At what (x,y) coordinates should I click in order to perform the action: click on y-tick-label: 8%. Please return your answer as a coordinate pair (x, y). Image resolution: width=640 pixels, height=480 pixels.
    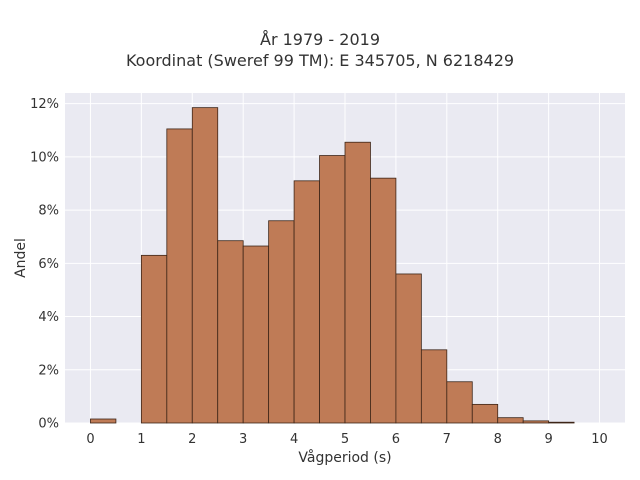
    Looking at the image, I should click on (48, 211).